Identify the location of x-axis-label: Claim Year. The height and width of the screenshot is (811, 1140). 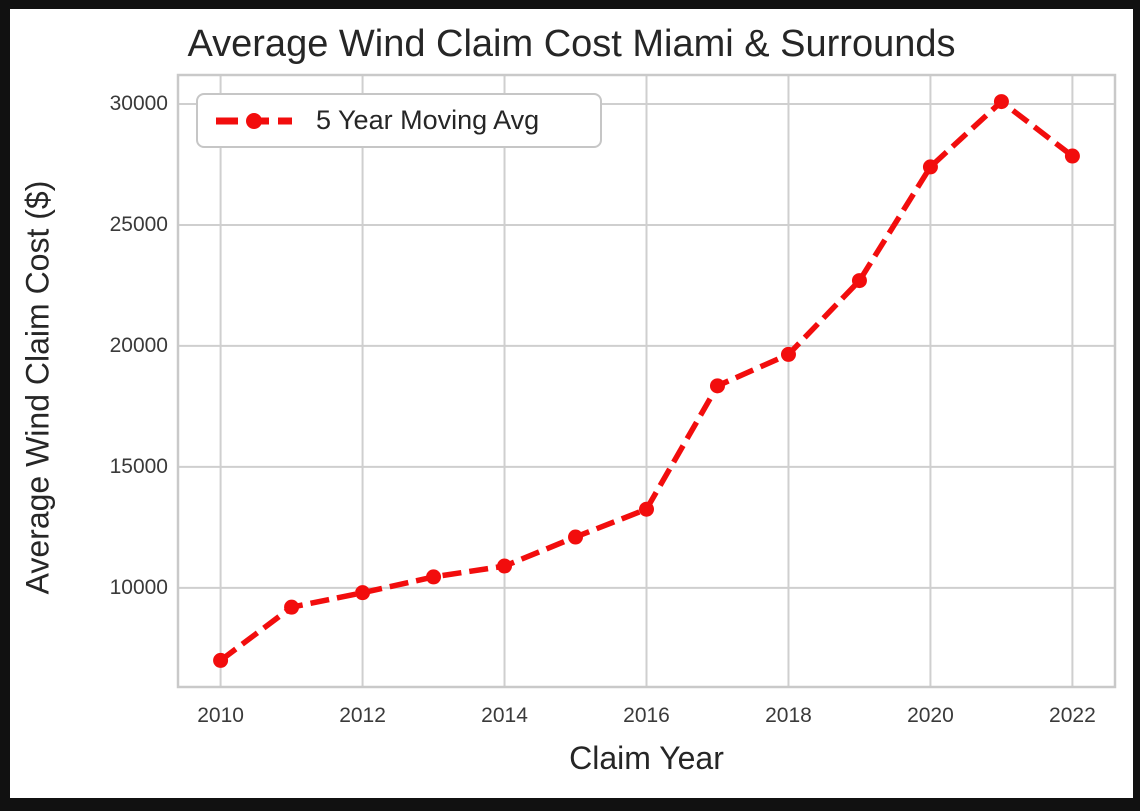
(646, 758).